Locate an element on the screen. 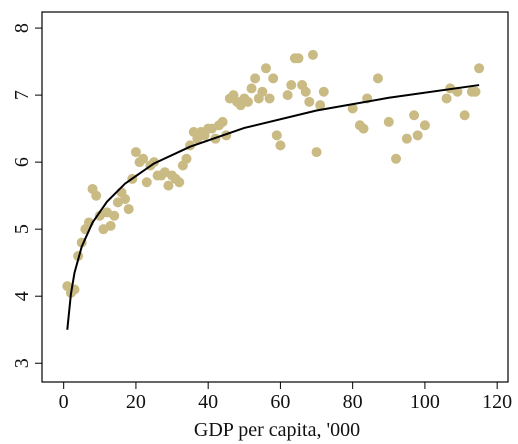  x-tick-label: 60 is located at coordinates (280, 402).